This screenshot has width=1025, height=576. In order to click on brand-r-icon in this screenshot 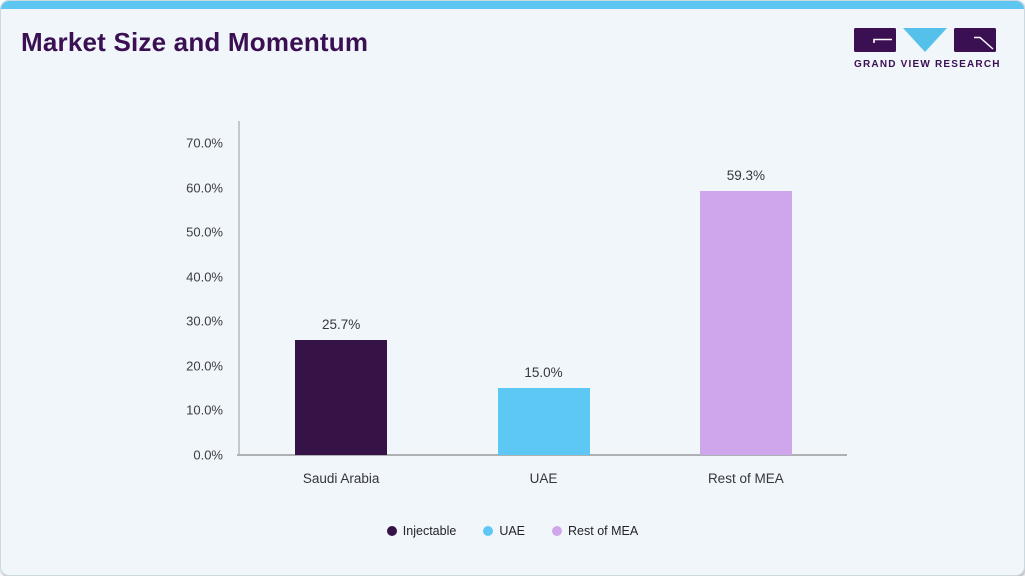, I will do `click(975, 40)`.